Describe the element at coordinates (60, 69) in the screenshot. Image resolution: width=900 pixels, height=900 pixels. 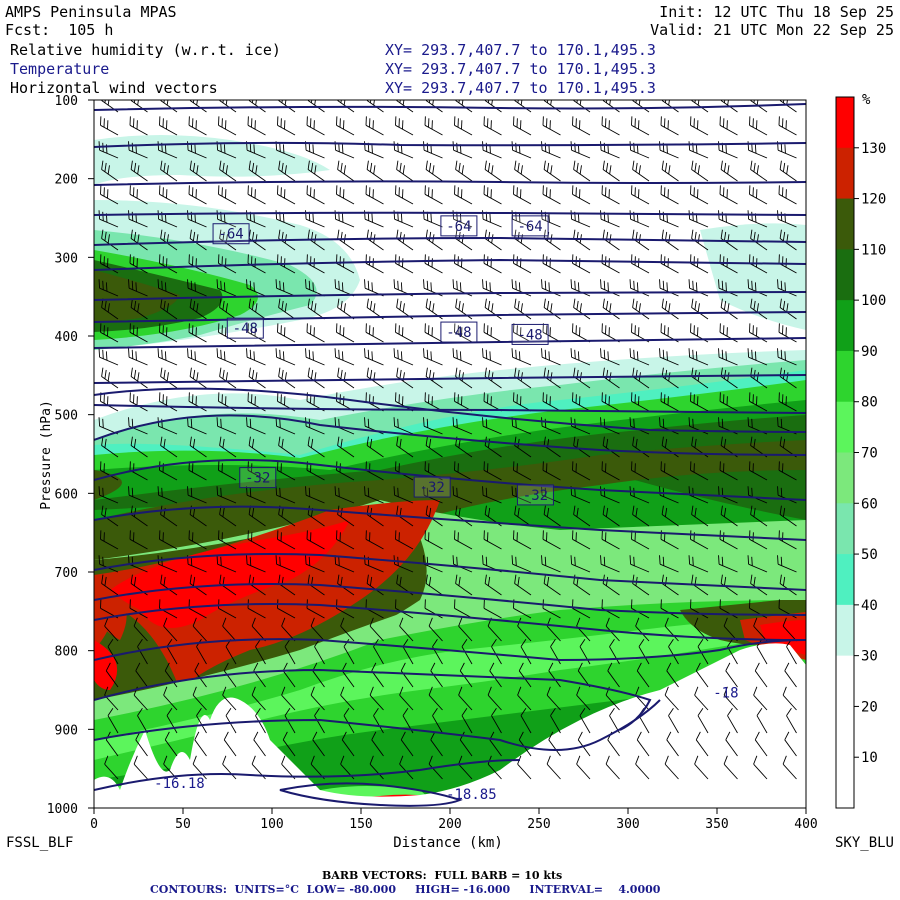
I see `field-temp-name: Temperature` at that location.